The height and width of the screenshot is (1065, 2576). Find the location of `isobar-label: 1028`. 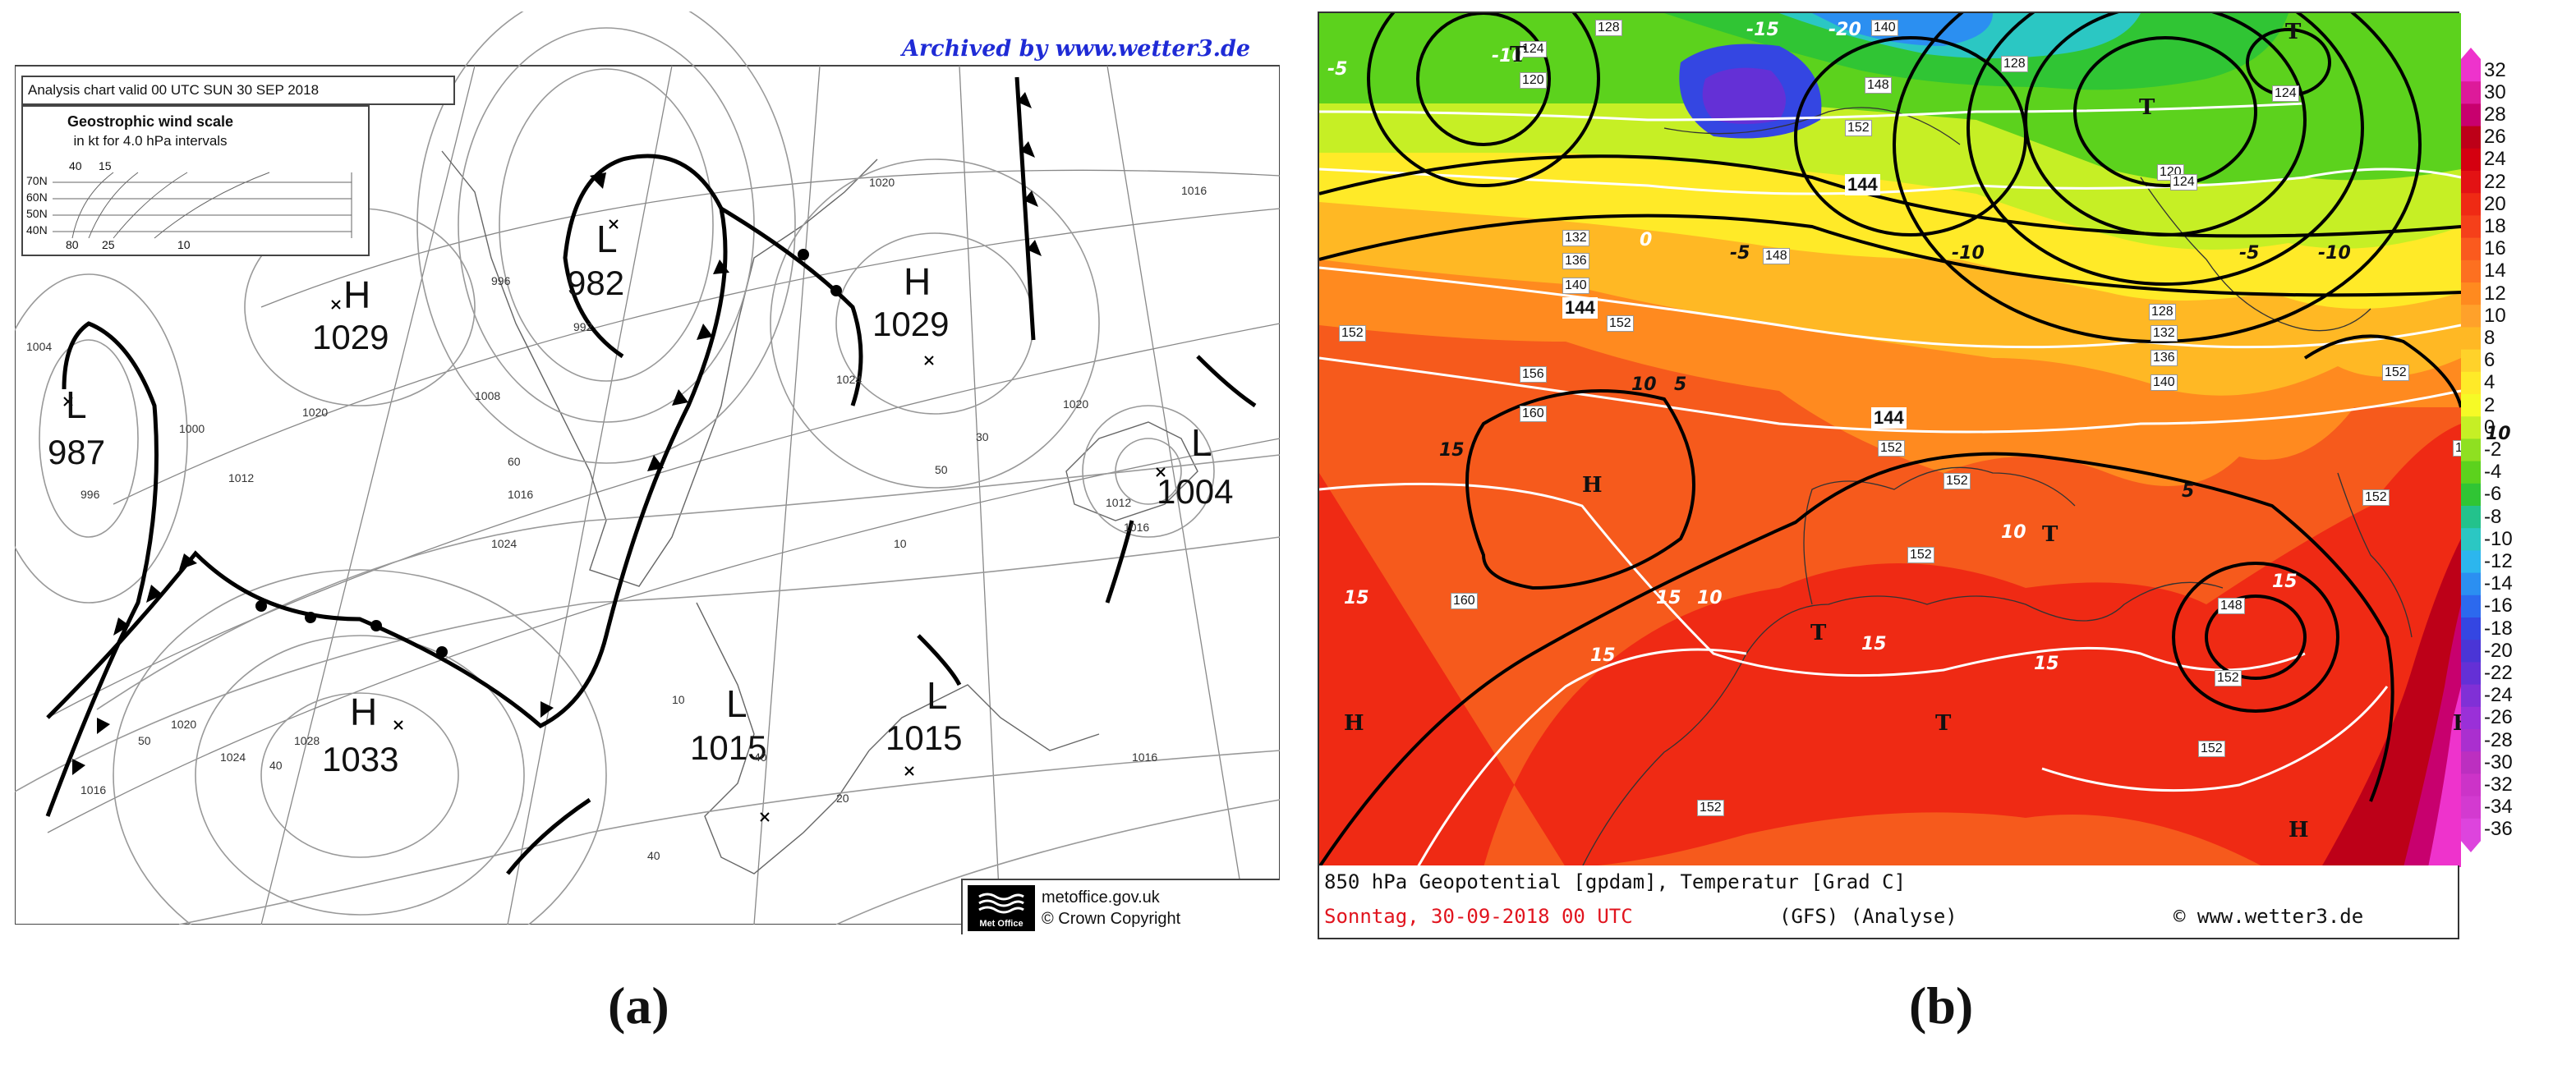

isobar-label: 1028 is located at coordinates (307, 741).